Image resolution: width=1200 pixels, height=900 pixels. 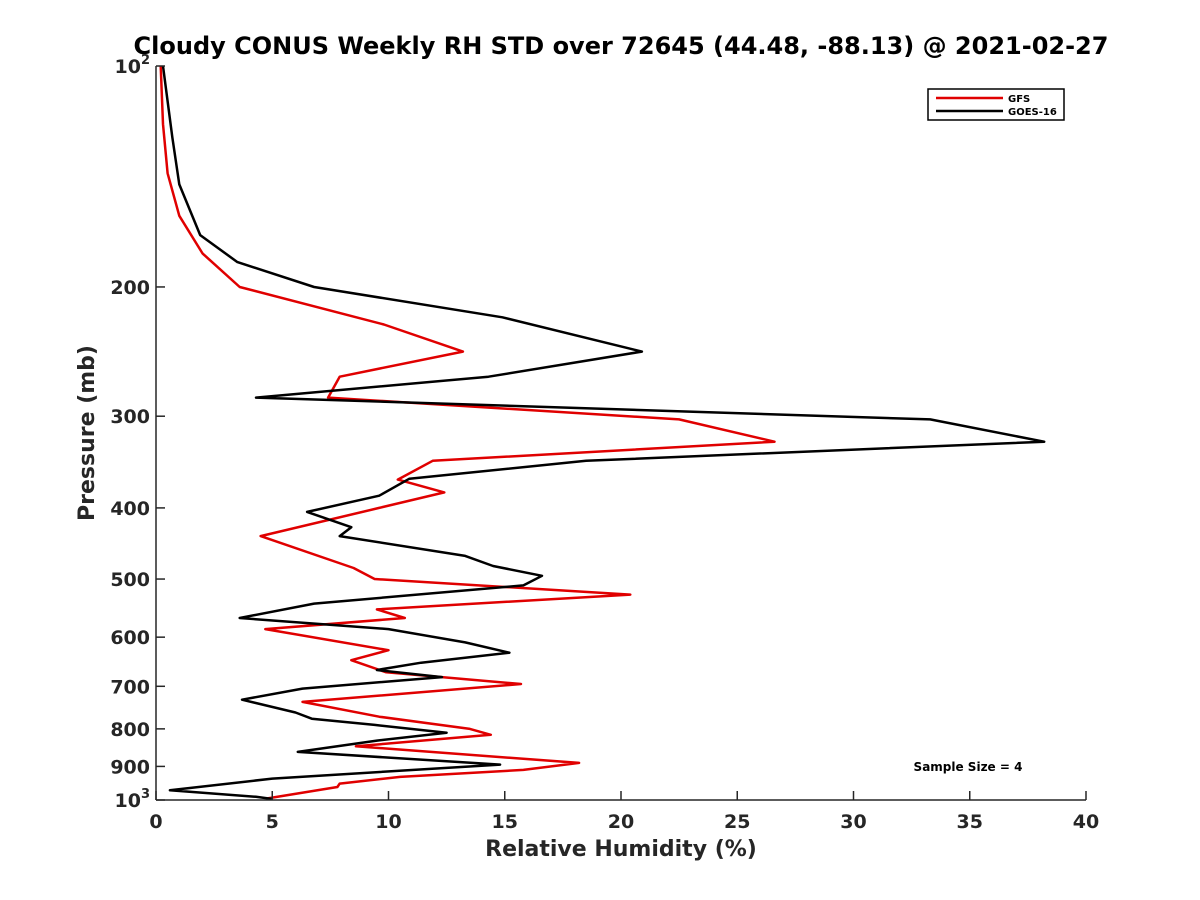 I want to click on x-ticks: 0 5 10 15 20 25 30 35 40, so click(x=624, y=812).